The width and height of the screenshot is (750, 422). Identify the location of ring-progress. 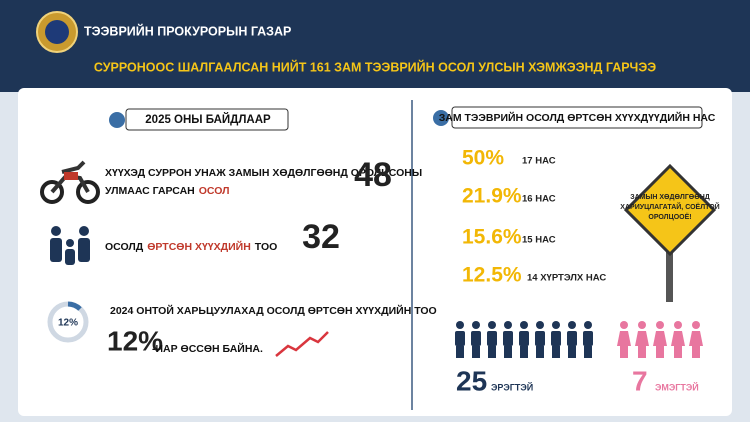
(74, 306).